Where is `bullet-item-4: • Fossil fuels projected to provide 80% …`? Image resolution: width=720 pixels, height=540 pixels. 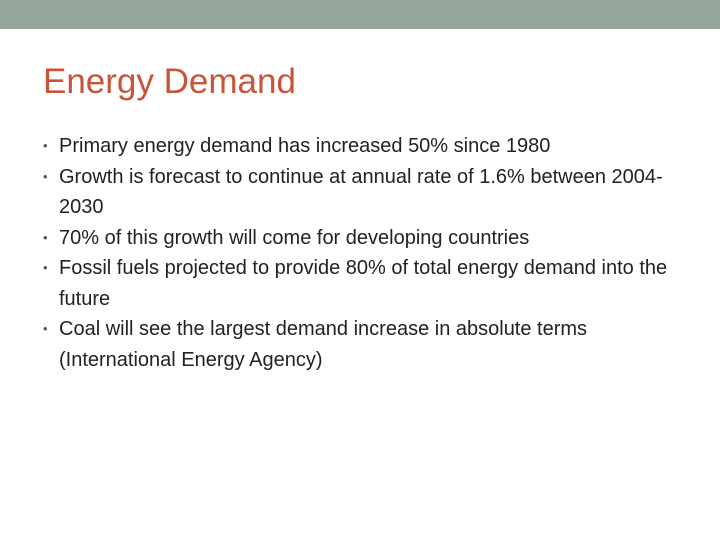 bullet-item-4: • Fossil fuels projected to provide 80% … is located at coordinates (363, 283).